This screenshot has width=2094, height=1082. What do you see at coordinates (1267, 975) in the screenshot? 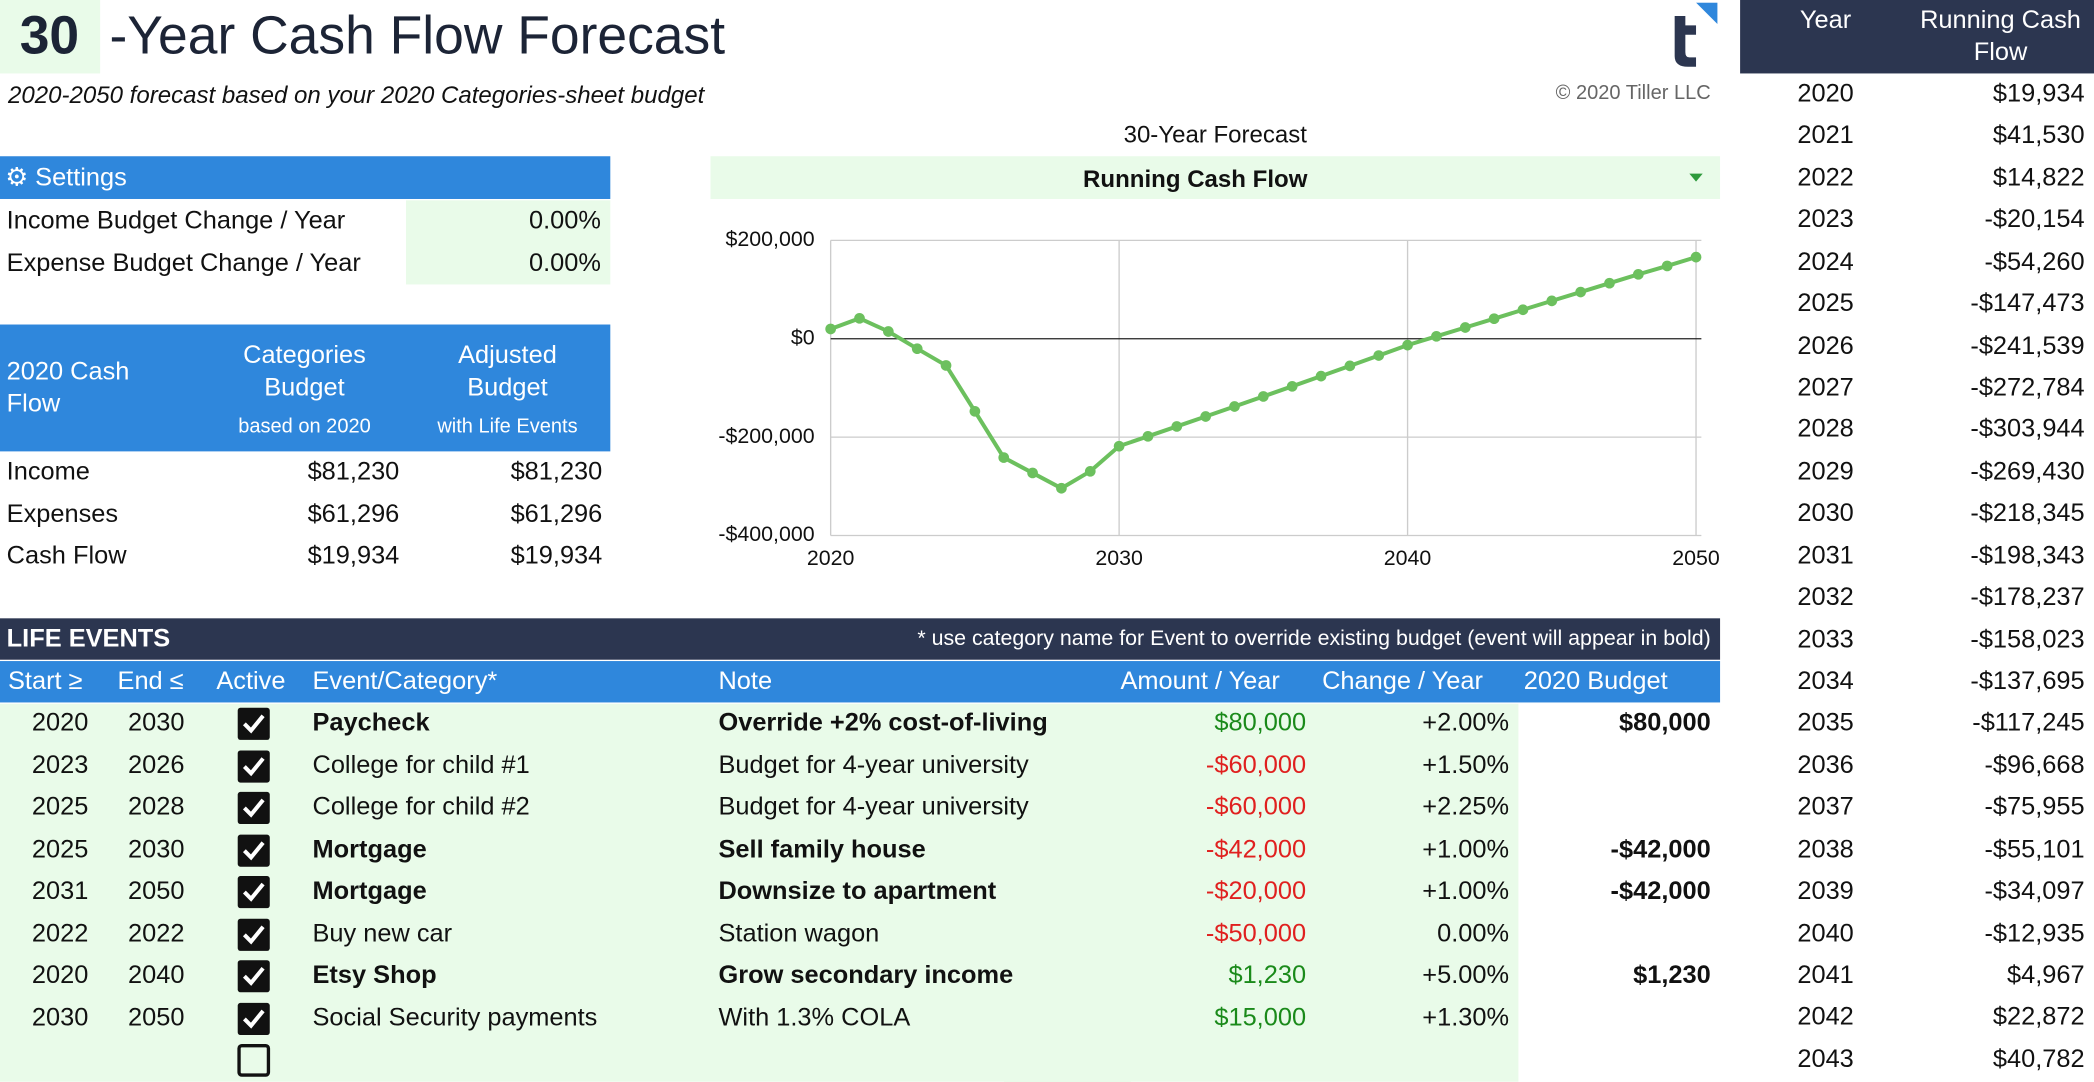
I see `cell-amount: $1,230` at bounding box center [1267, 975].